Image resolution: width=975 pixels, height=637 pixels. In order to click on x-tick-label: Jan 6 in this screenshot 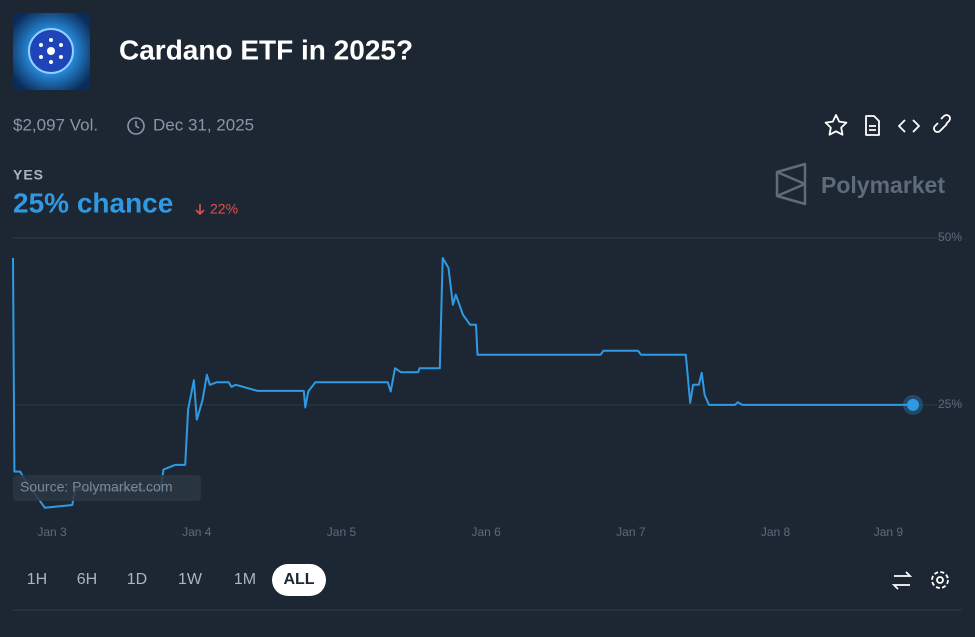, I will do `click(486, 532)`.